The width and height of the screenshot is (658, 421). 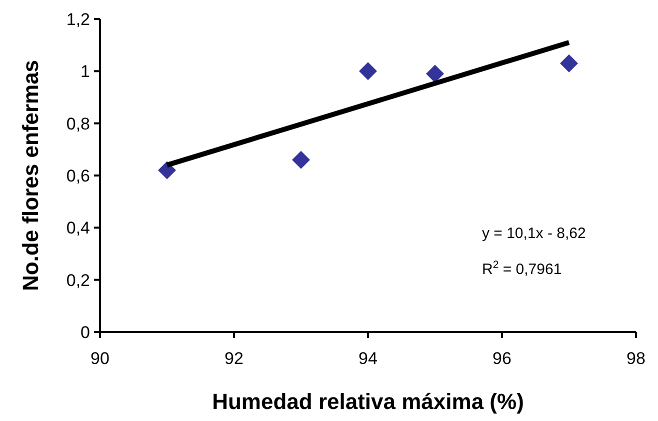 I want to click on y-tick-label: 0, so click(x=85, y=332).